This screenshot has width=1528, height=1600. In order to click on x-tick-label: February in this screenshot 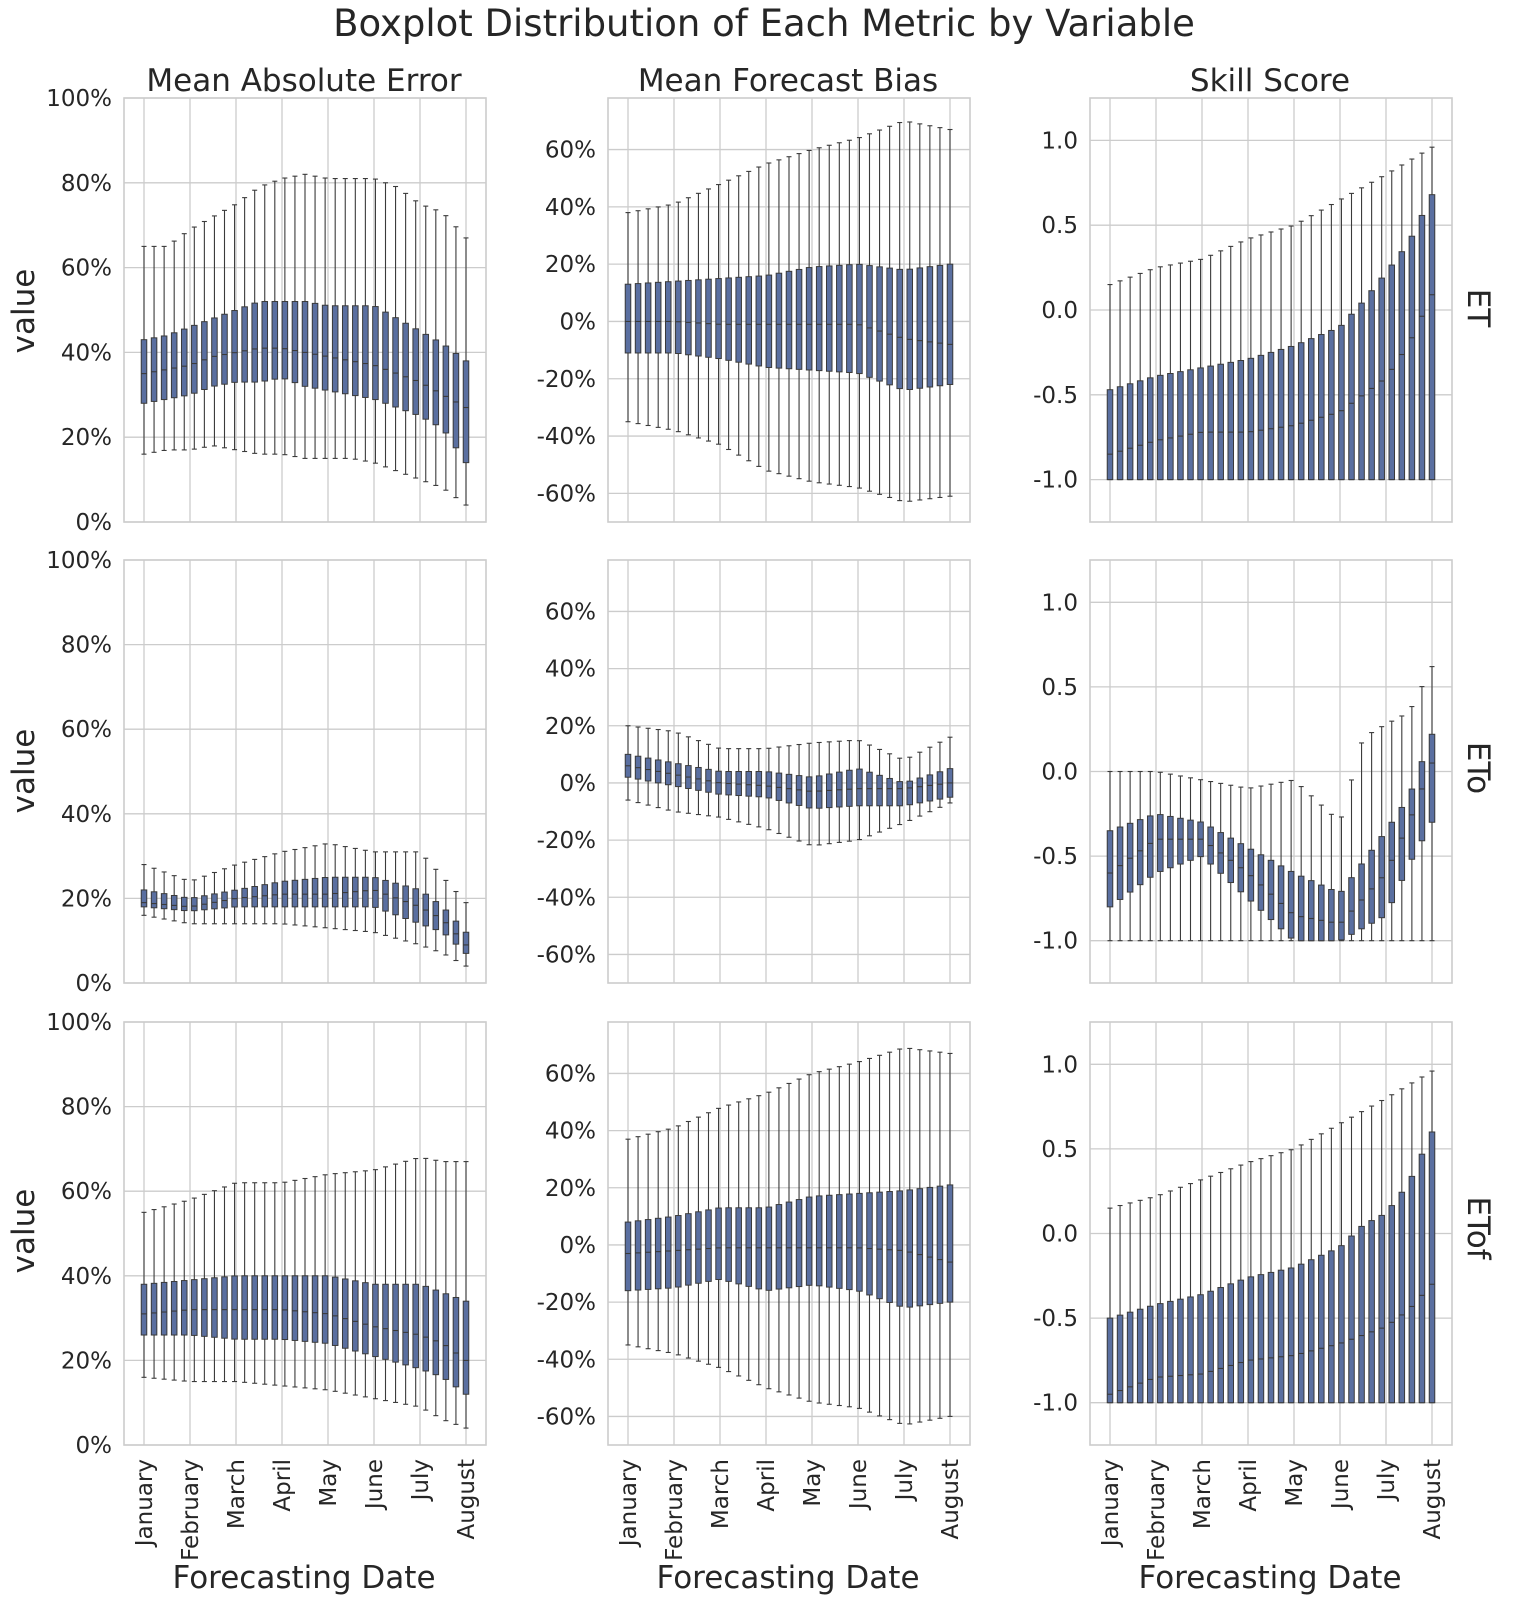, I will do `click(675, 1510)`.